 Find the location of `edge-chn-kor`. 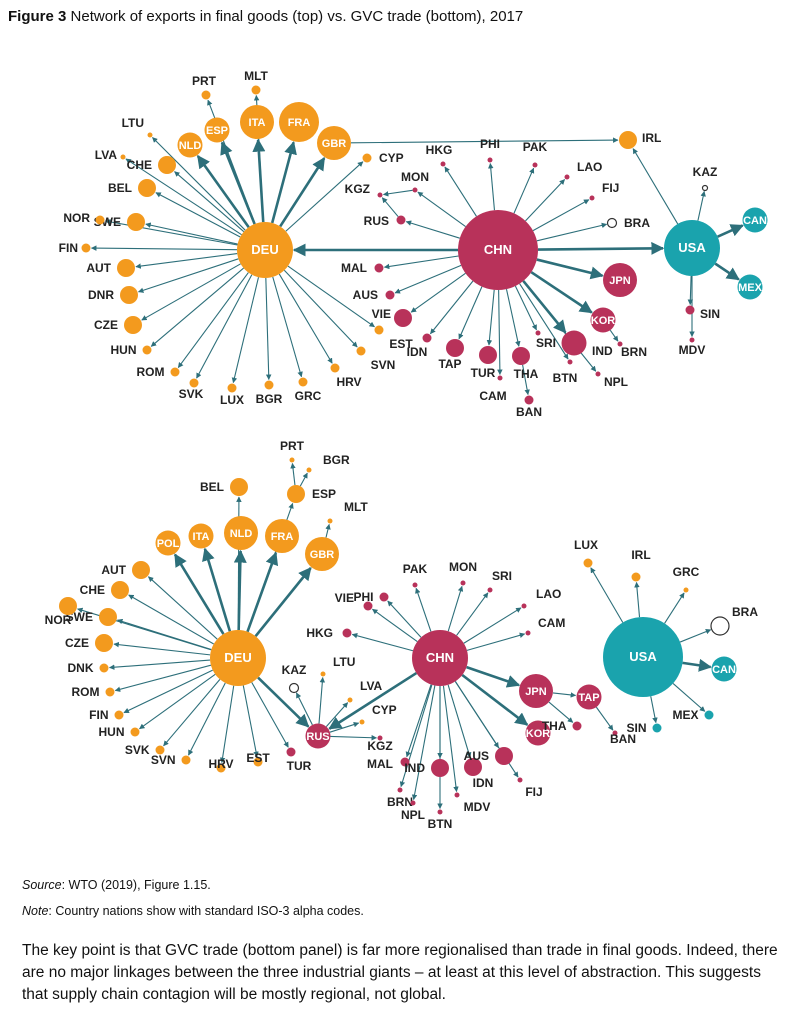

edge-chn-kor is located at coordinates (495, 699).